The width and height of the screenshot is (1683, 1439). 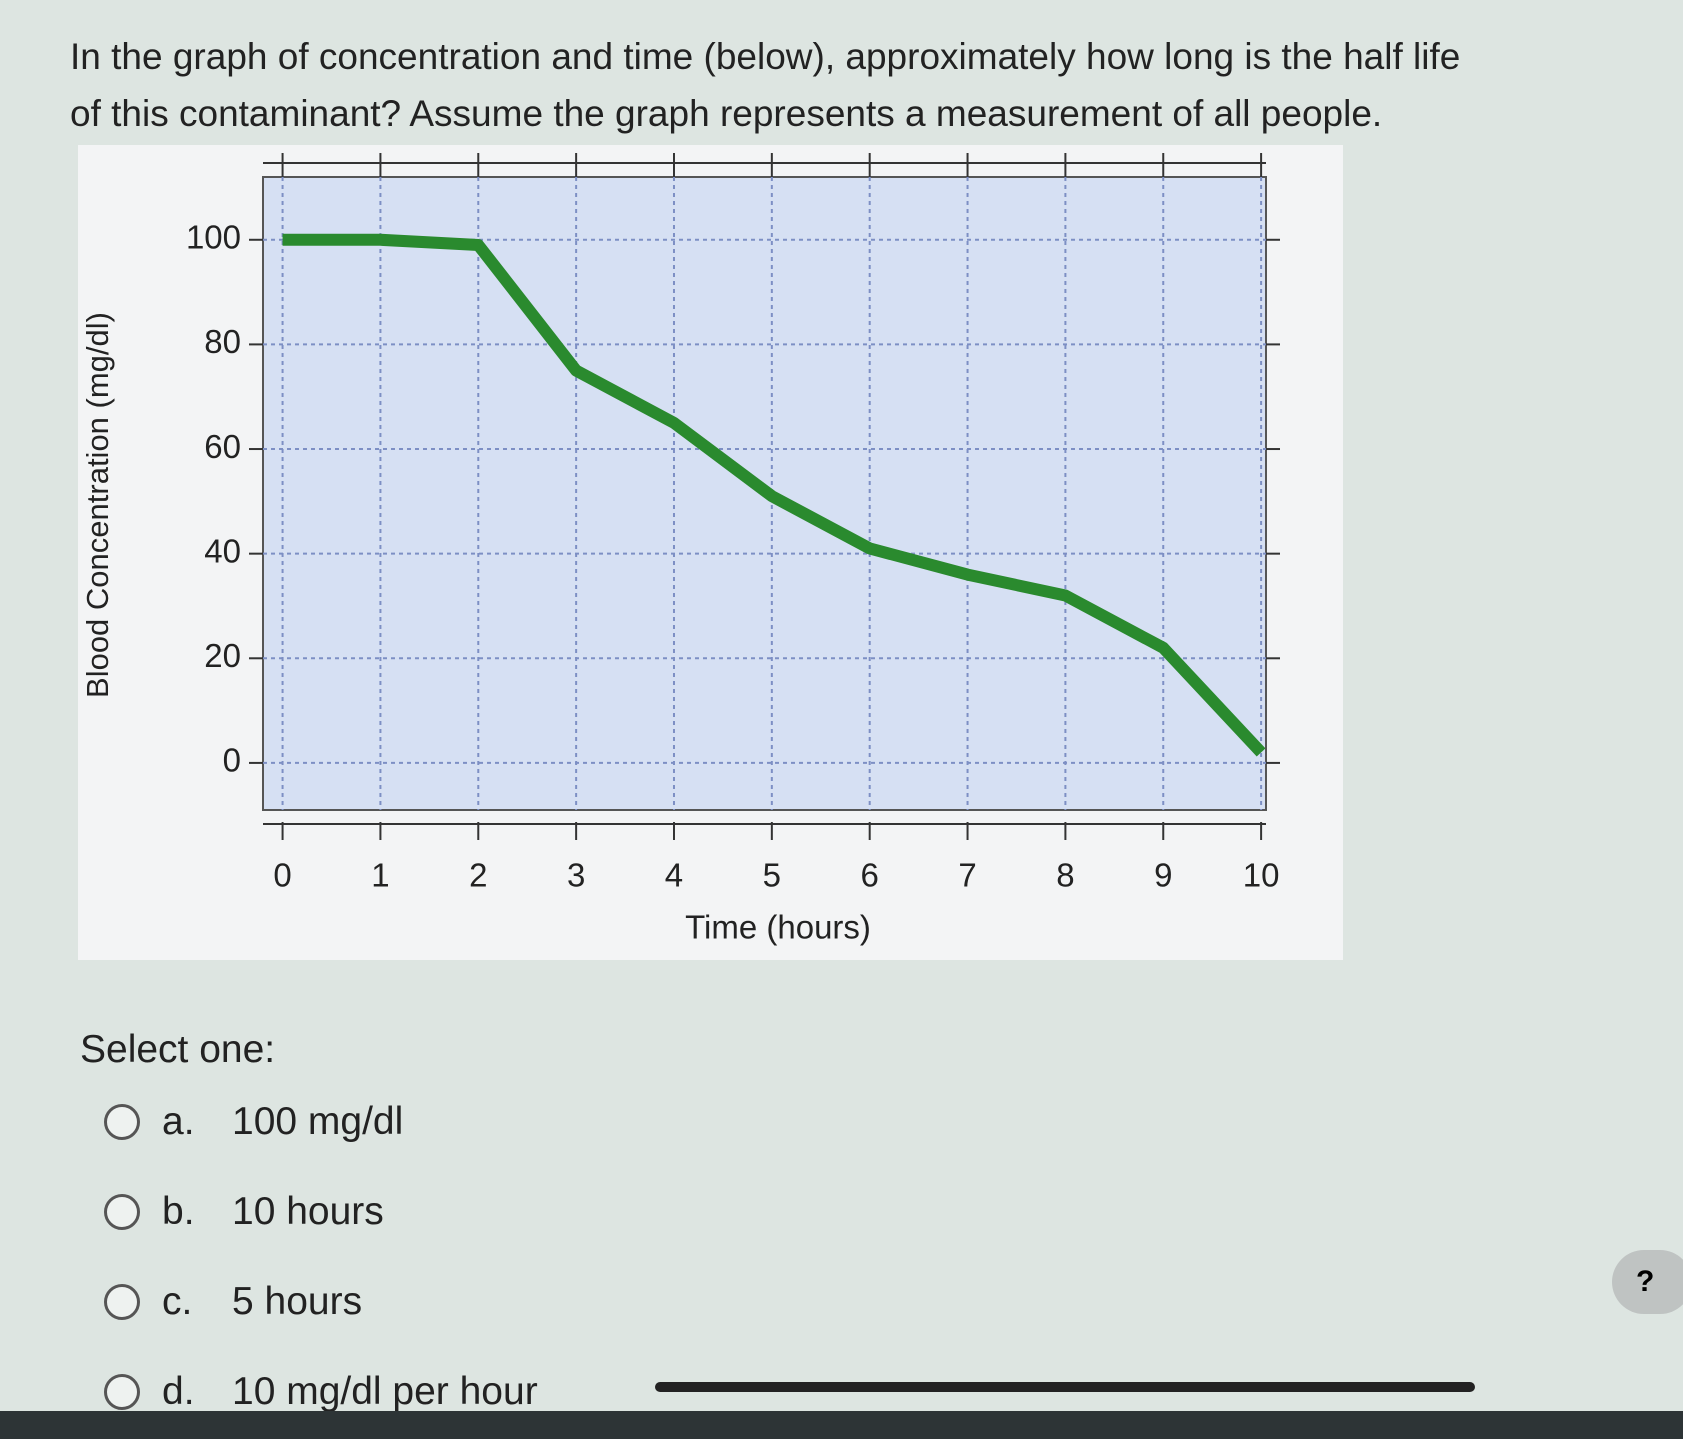 What do you see at coordinates (178, 1211) in the screenshot?
I see `option-letter: b.` at bounding box center [178, 1211].